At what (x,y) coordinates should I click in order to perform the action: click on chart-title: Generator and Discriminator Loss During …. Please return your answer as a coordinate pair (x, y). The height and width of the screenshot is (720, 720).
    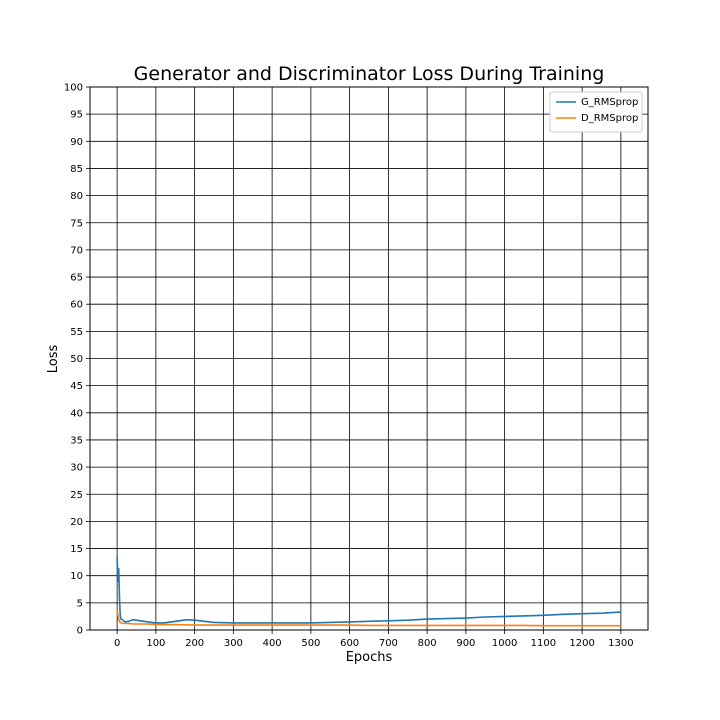
    Looking at the image, I should click on (369, 74).